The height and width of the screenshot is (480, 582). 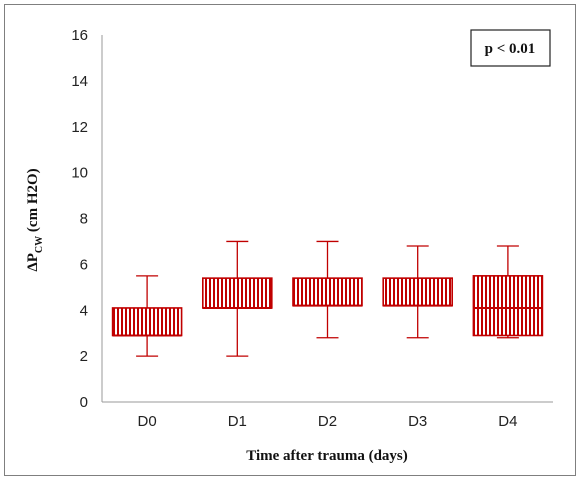 I want to click on box-D2, so click(x=327, y=289).